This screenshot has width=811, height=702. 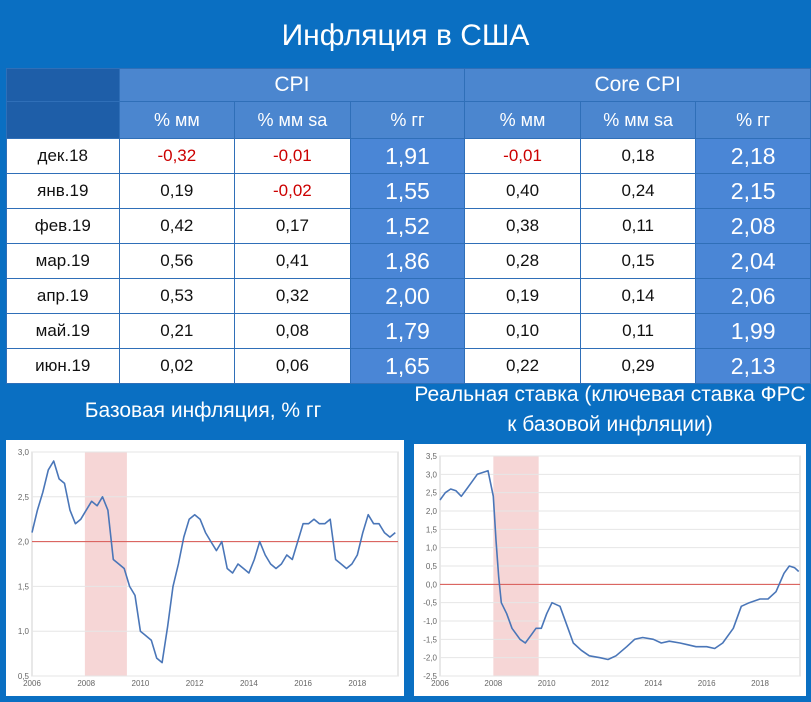 What do you see at coordinates (63, 366) in the screenshot?
I see `row-date: июн.19` at bounding box center [63, 366].